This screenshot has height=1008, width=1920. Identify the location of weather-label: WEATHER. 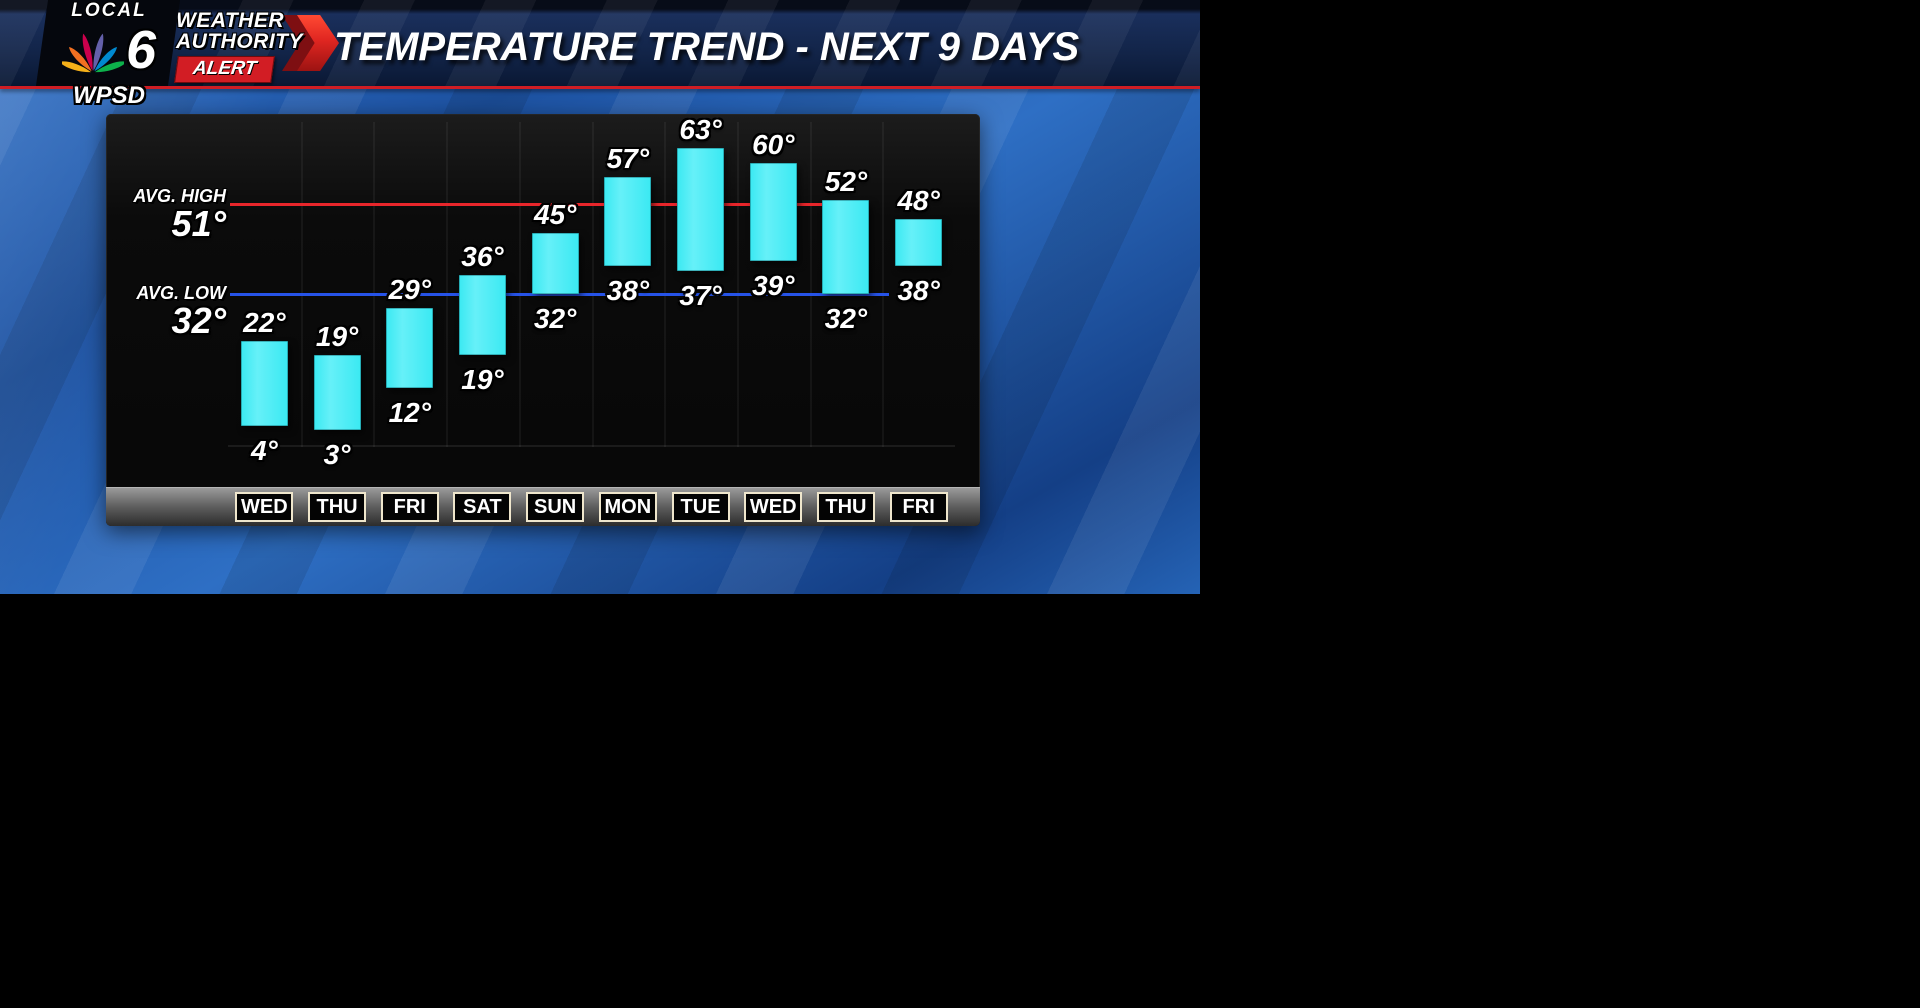
(230, 20).